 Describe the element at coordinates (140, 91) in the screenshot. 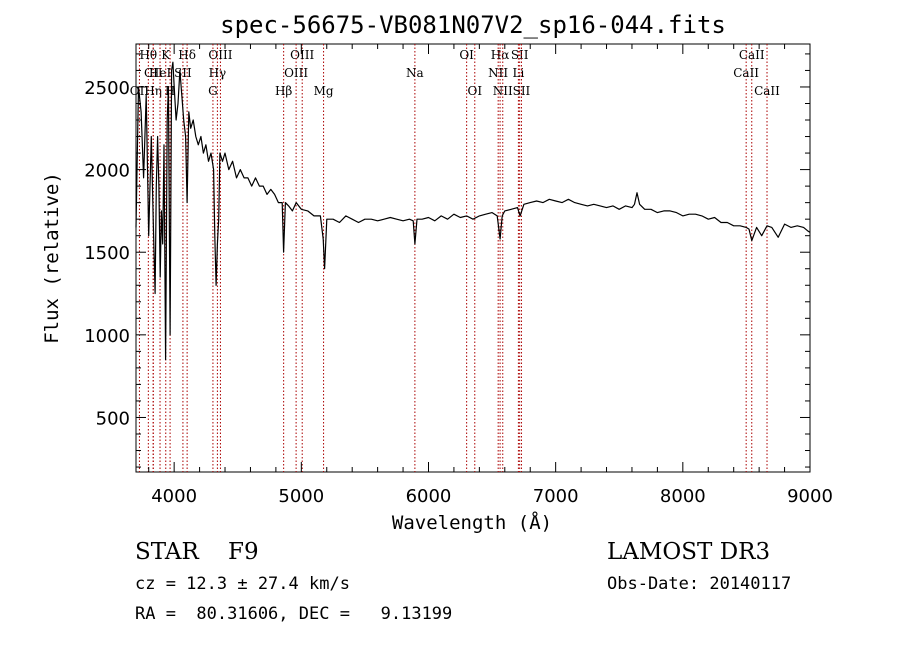

I see `line-marker-label: OII` at that location.